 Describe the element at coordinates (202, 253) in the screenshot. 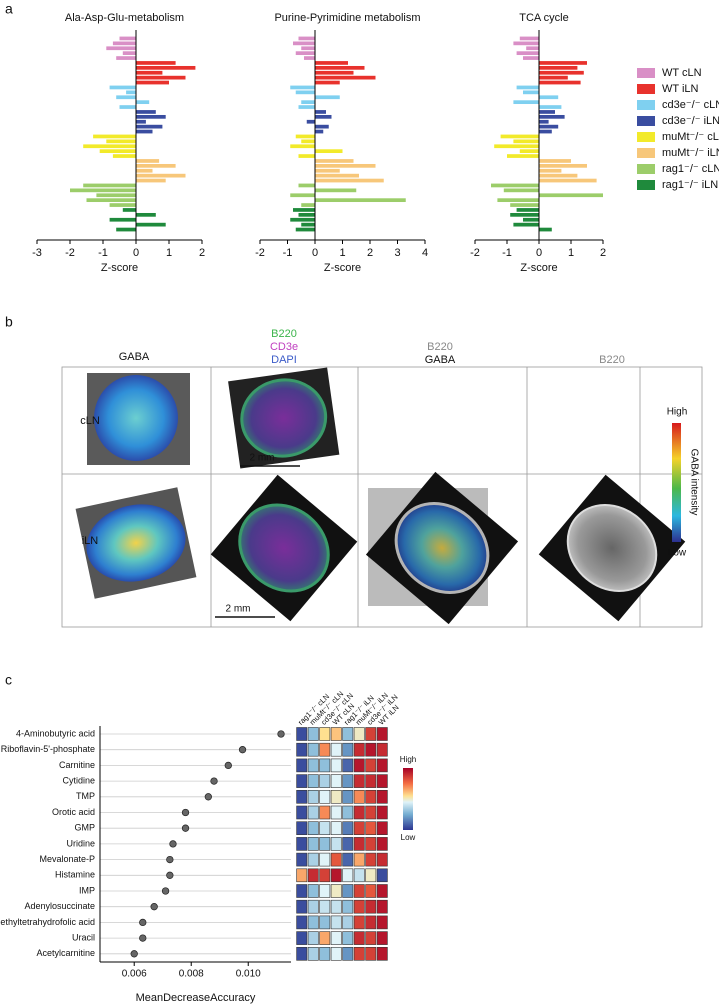

I see `x-tick-label: 2` at that location.